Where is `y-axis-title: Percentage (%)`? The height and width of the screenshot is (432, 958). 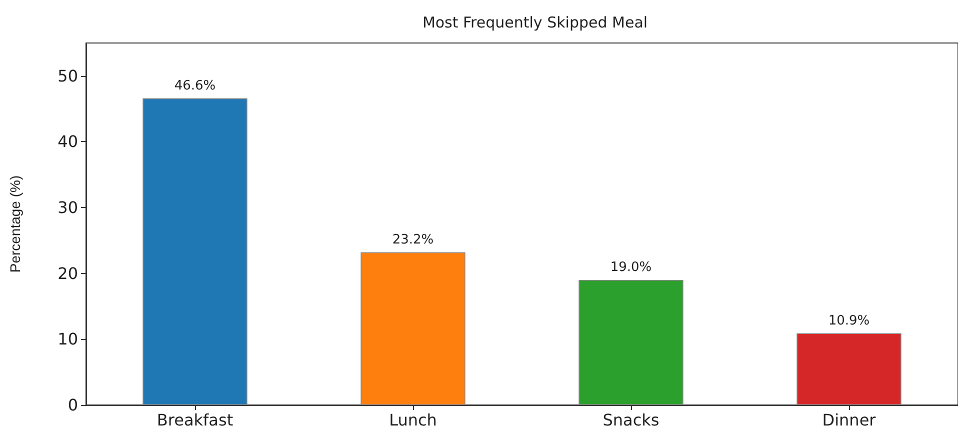
y-axis-title: Percentage (%) is located at coordinates (15, 224).